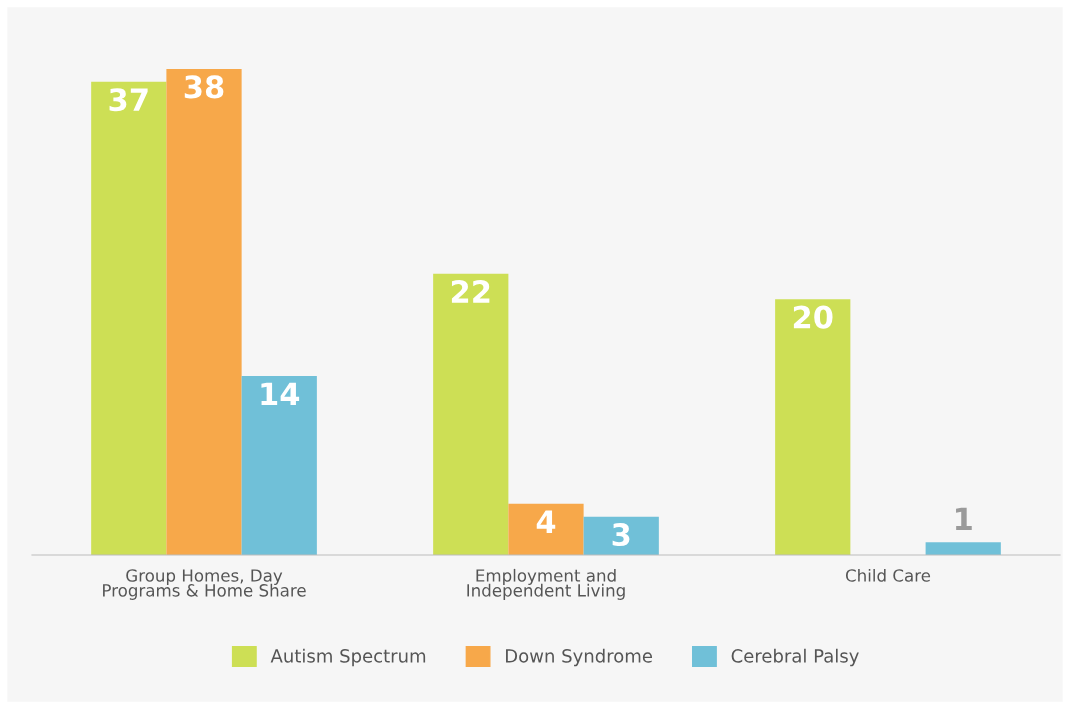  Describe the element at coordinates (813, 317) in the screenshot. I see `data-label: 20` at that location.